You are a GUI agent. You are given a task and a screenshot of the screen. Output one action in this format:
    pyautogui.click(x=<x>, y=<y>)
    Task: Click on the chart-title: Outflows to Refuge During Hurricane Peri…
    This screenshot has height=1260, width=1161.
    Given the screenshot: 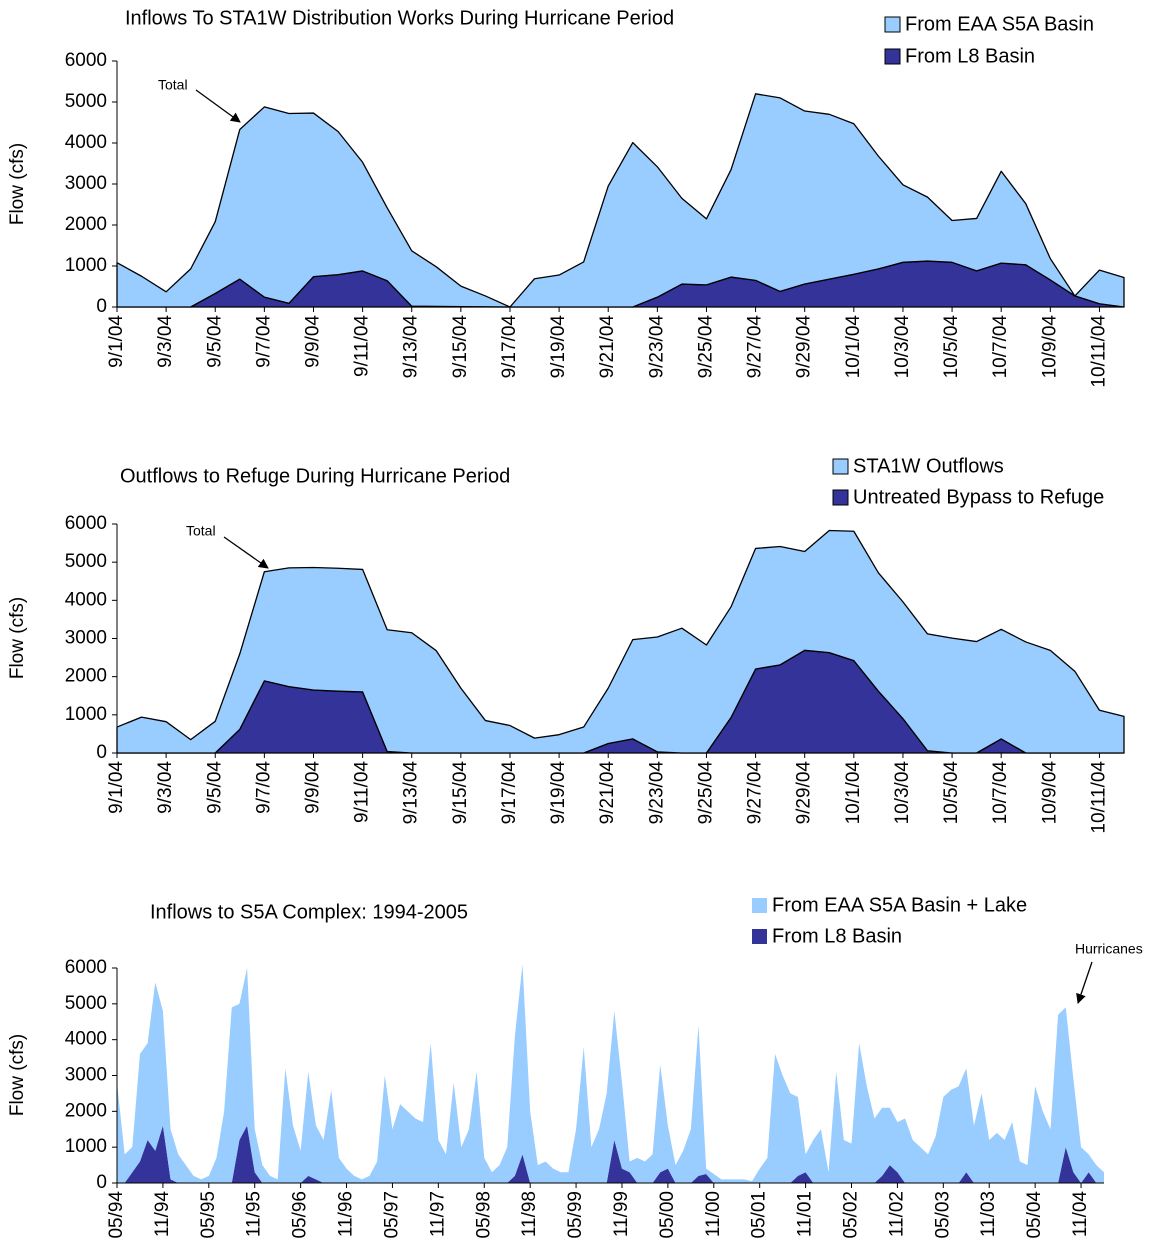 What is the action you would take?
    pyautogui.click(x=315, y=476)
    